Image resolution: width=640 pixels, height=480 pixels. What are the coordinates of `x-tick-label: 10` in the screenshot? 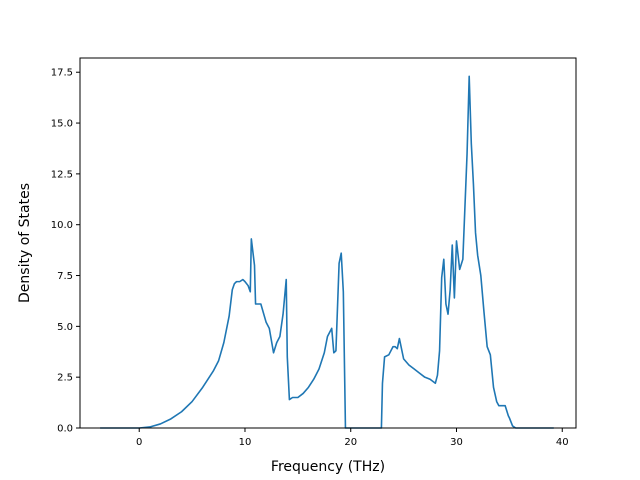 It's located at (245, 442).